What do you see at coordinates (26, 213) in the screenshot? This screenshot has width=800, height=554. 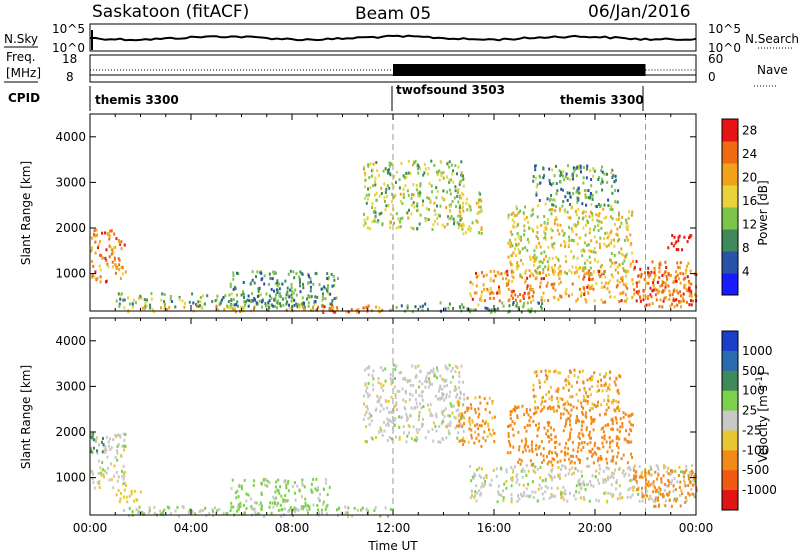 I see `power-ylabel: Slant Range [km]` at bounding box center [26, 213].